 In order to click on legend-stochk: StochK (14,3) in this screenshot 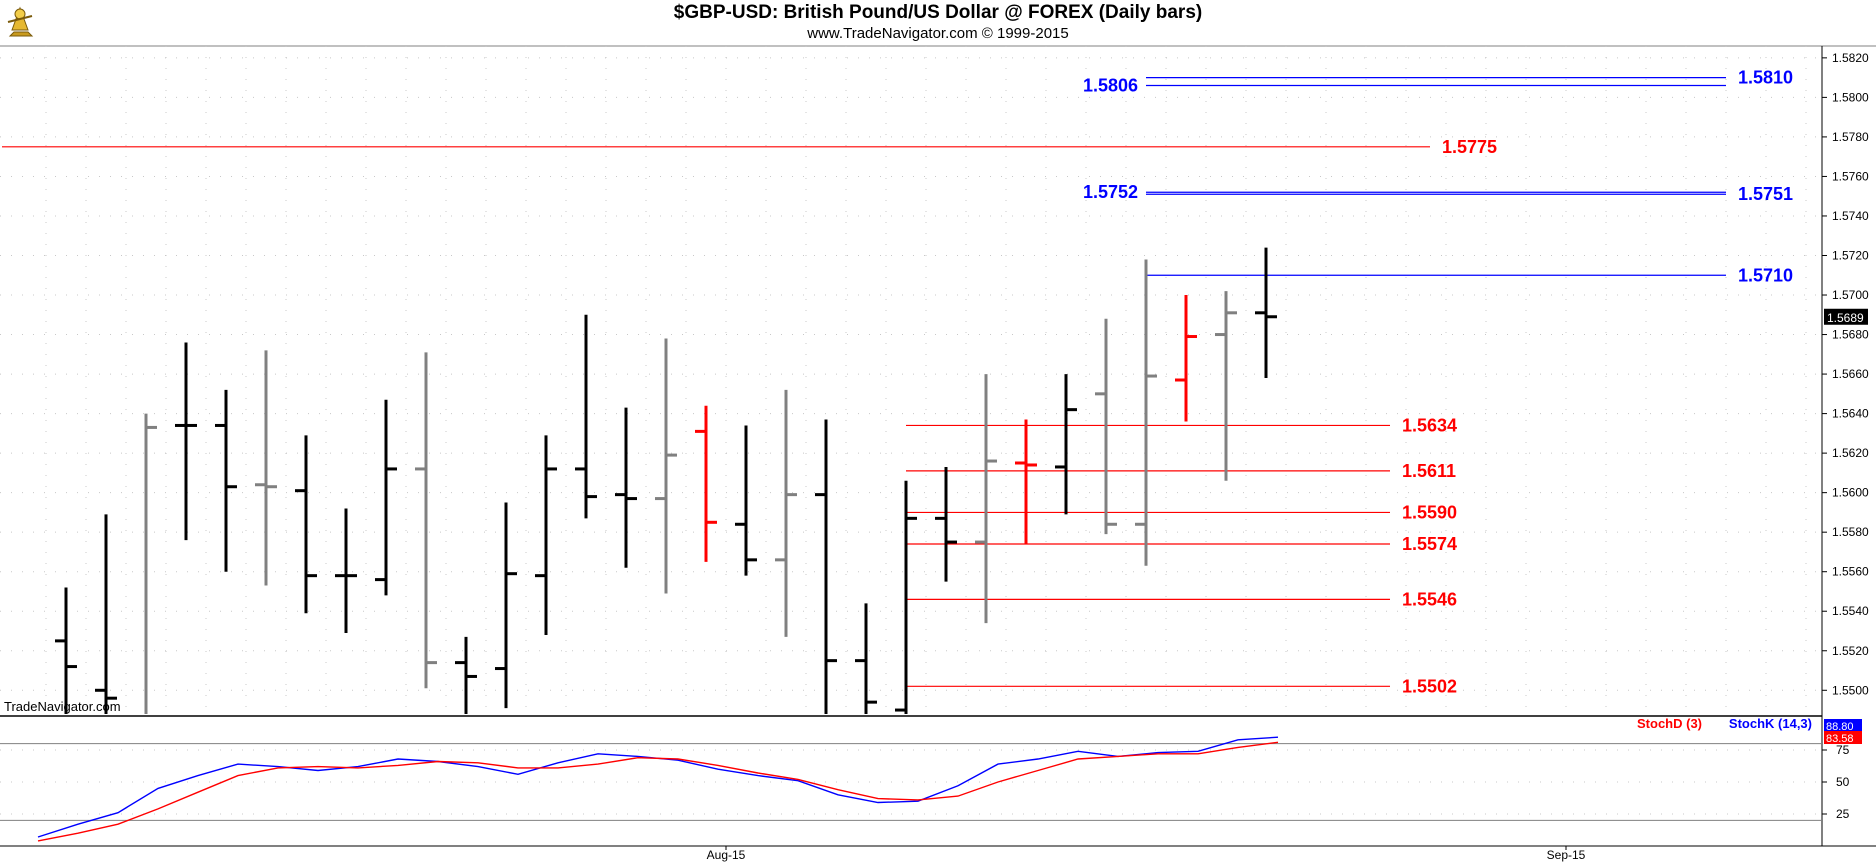, I will do `click(1770, 723)`.